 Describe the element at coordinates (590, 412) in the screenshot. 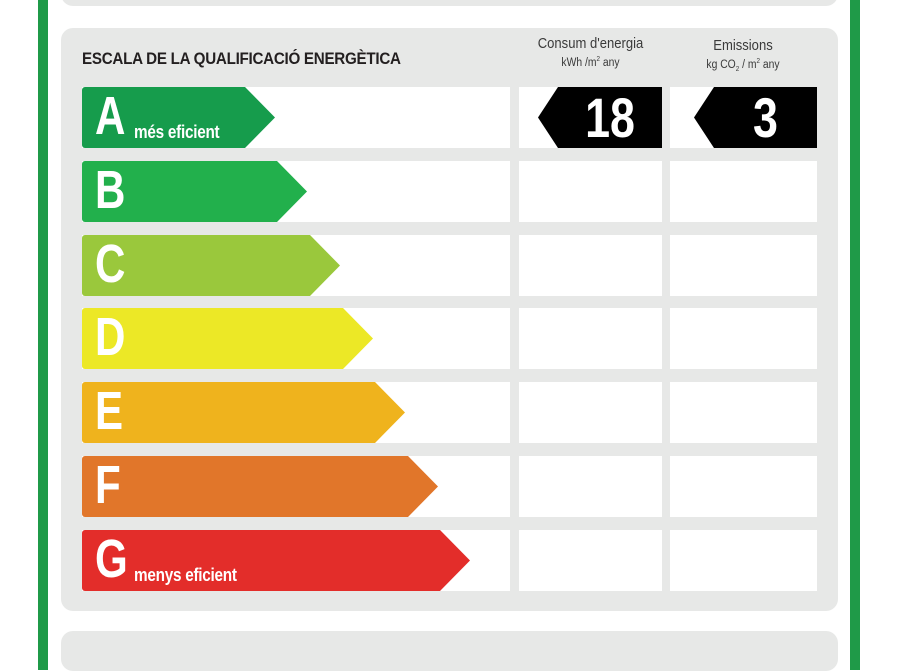

I see `energy-cell-e` at that location.